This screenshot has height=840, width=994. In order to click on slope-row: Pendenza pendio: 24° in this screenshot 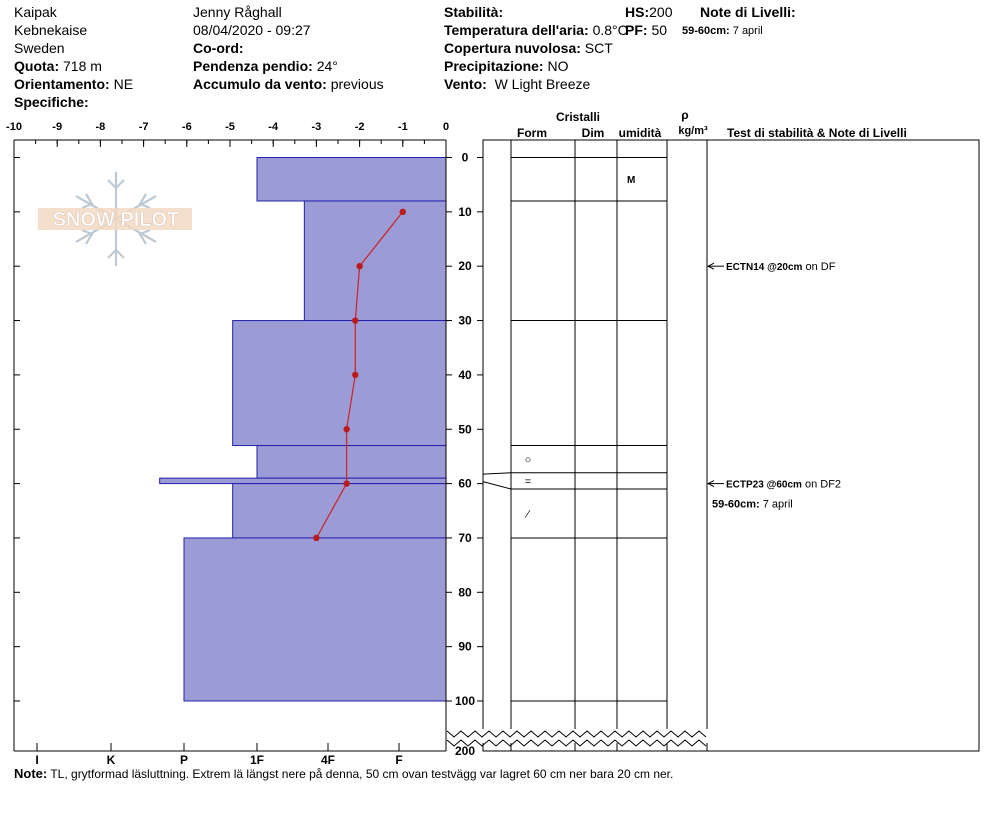, I will do `click(265, 66)`.